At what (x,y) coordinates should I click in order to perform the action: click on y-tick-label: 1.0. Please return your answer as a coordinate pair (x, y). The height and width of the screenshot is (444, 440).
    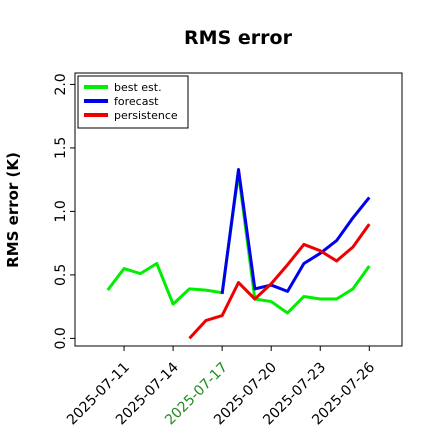
    Looking at the image, I should click on (61, 211).